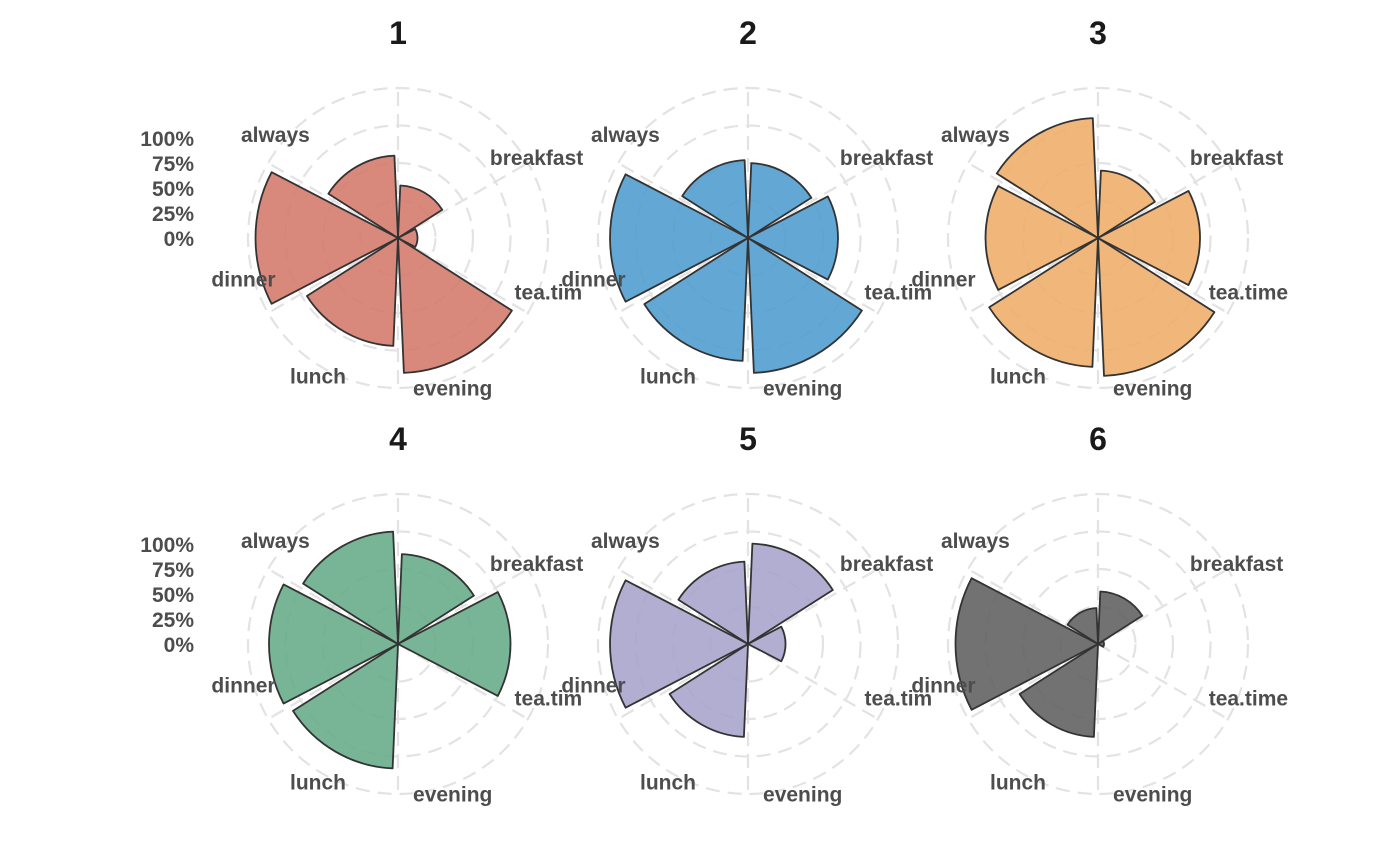 The height and width of the screenshot is (865, 1400). What do you see at coordinates (179, 645) in the screenshot?
I see `radial-tick-label: 0%` at bounding box center [179, 645].